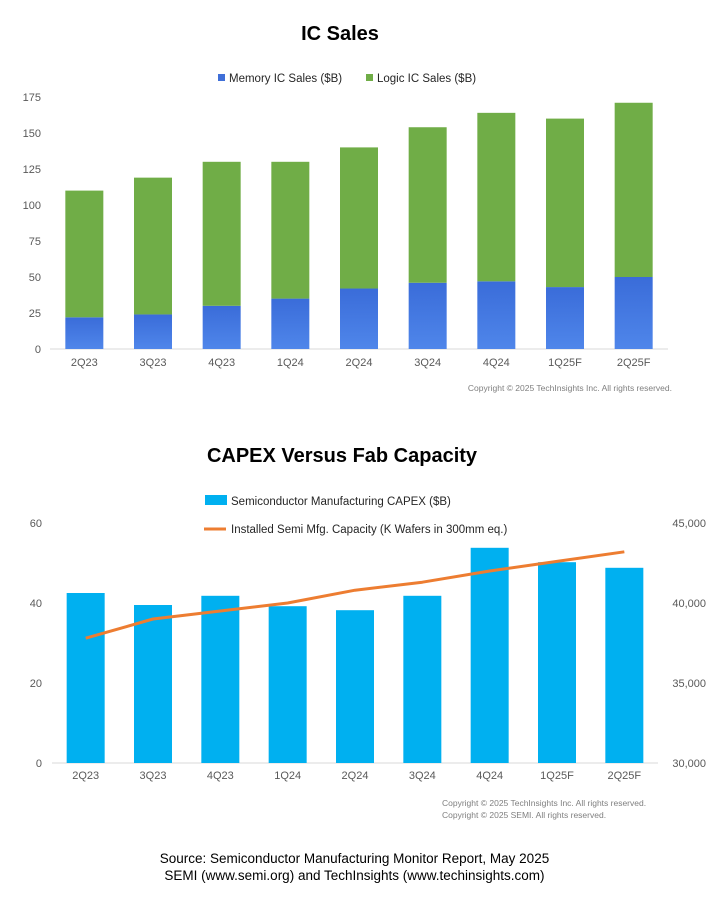 The width and height of the screenshot is (709, 901). What do you see at coordinates (290, 323) in the screenshot?
I see `memory-bar-1q24` at bounding box center [290, 323].